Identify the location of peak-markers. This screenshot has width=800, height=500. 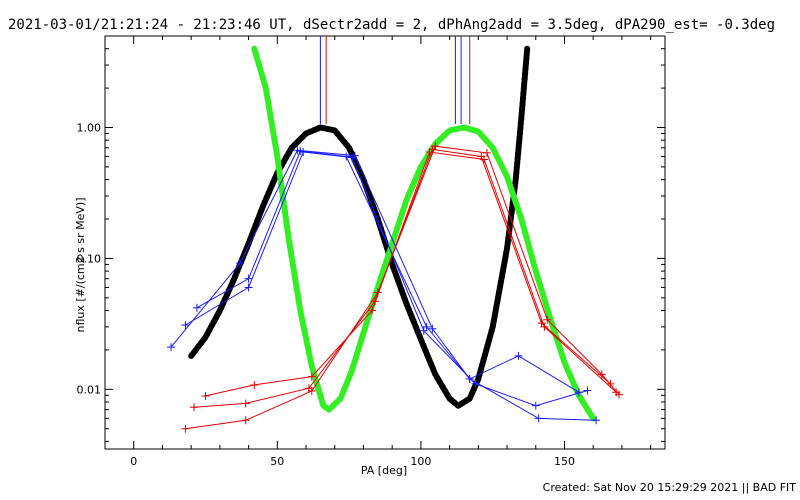
(395, 80).